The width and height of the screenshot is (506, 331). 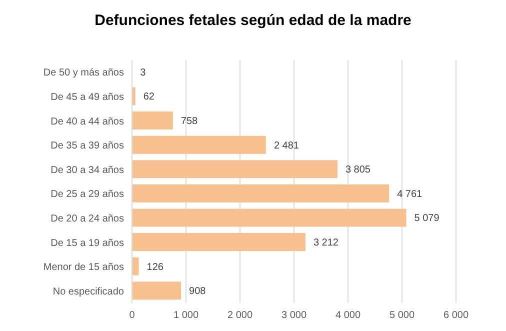 What do you see at coordinates (87, 170) in the screenshot?
I see `y-tick-label: De 30 a 34 años` at bounding box center [87, 170].